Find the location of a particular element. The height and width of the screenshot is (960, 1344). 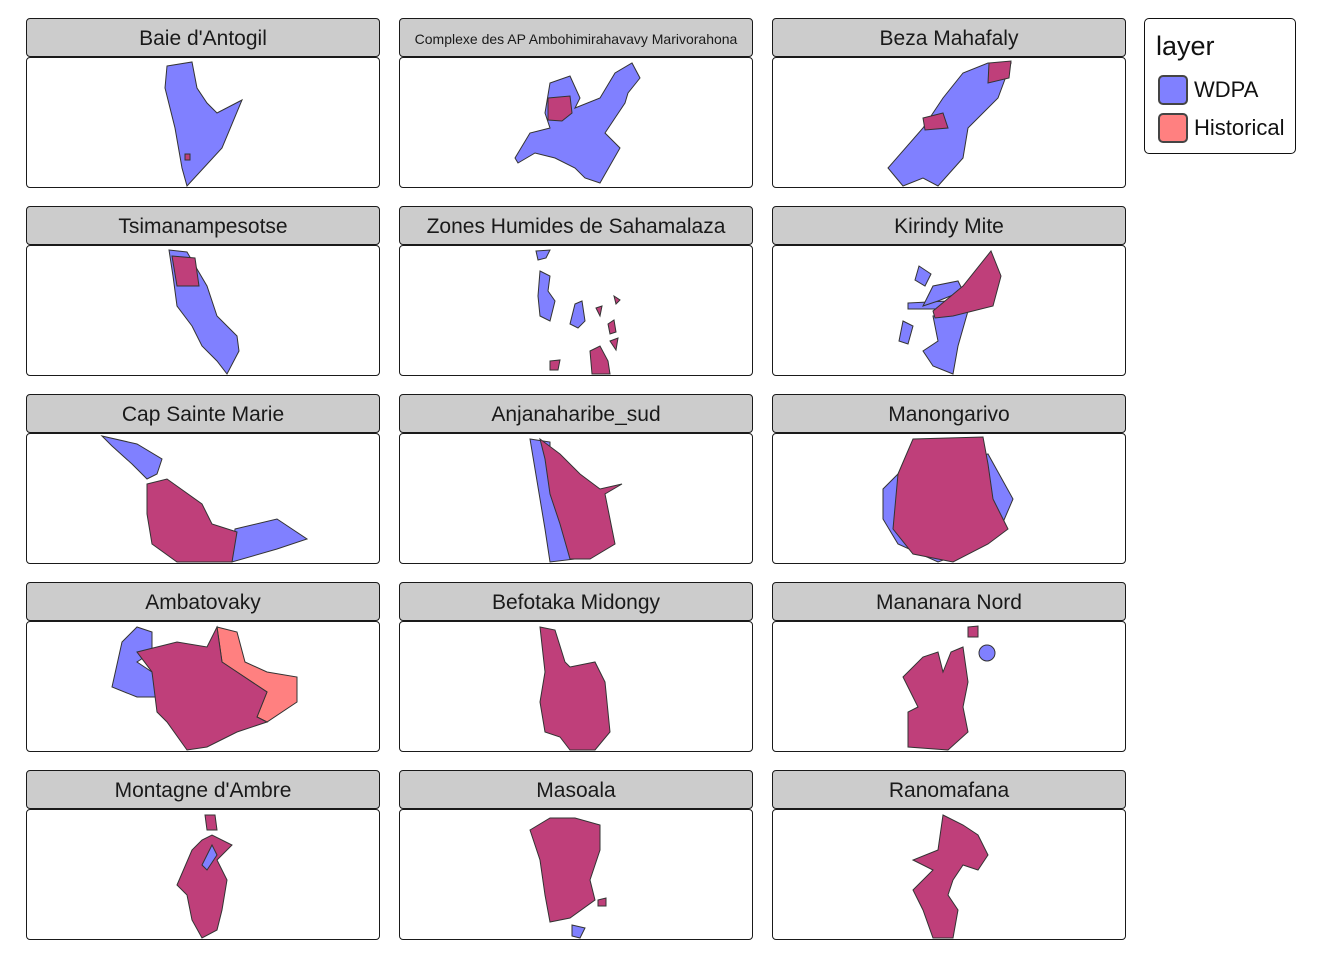

legend-label-historical: Historical is located at coordinates (1239, 127).